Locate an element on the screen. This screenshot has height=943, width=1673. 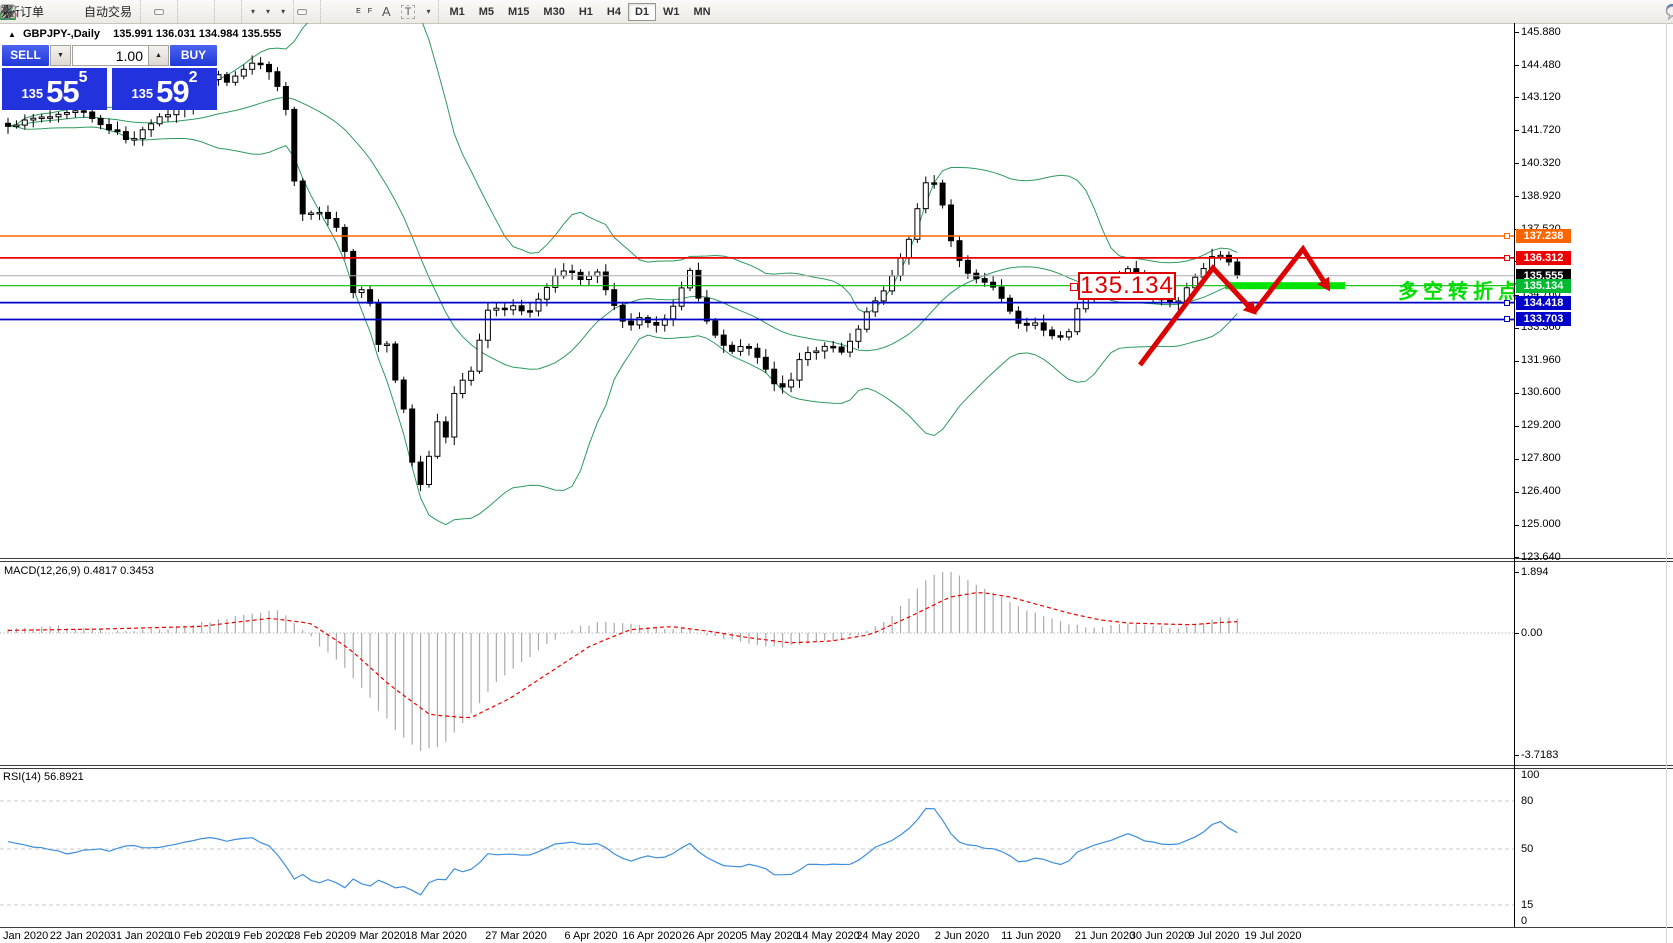
trendline-button is located at coordinates (177, 11).